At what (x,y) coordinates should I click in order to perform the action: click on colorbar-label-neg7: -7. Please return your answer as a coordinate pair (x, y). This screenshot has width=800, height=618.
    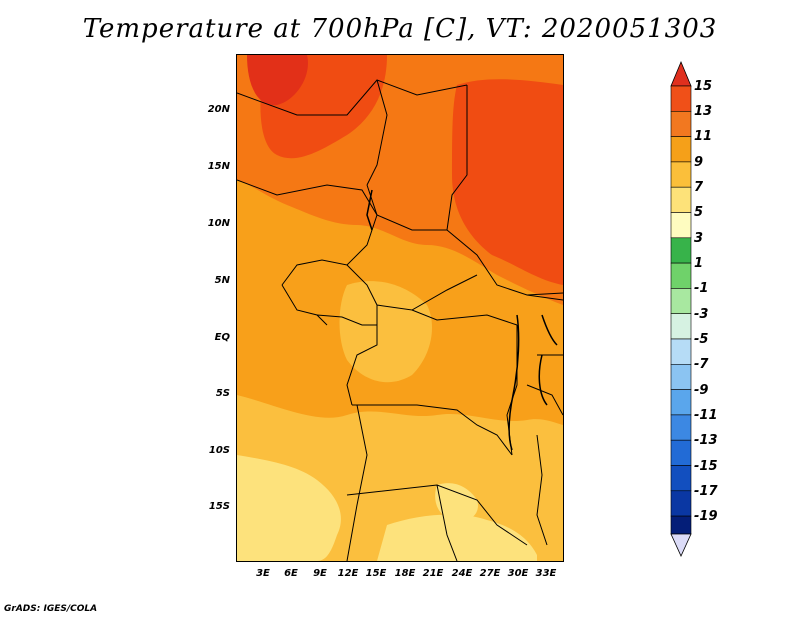
    Looking at the image, I should click on (701, 364).